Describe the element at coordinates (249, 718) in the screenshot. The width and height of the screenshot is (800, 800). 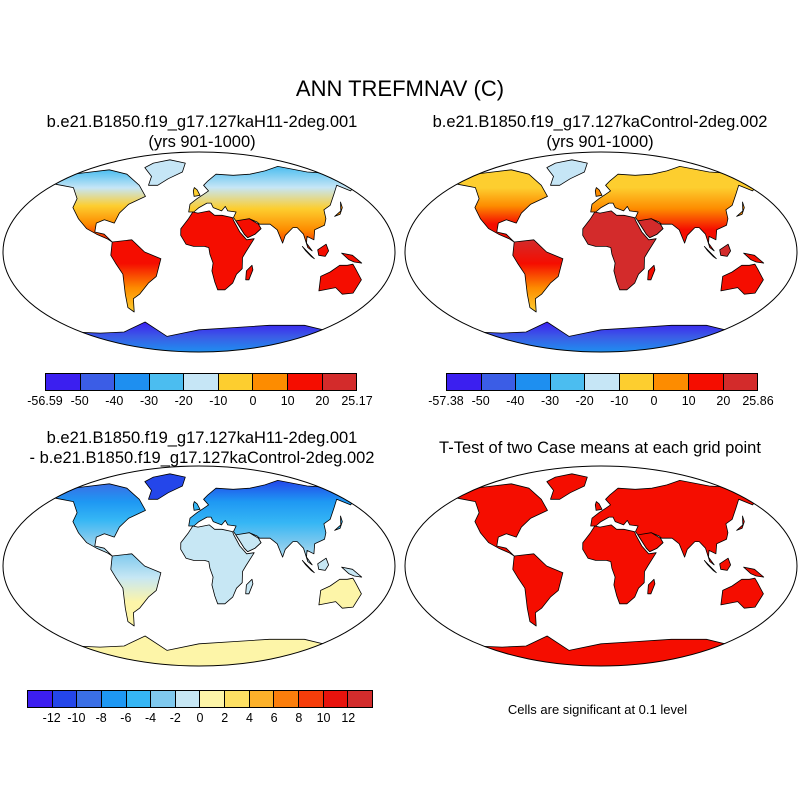
I see `colorbar-tick-label: 4` at that location.